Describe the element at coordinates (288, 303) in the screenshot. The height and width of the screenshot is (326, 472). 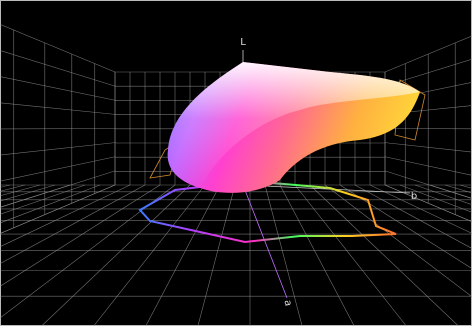
I see `a-label: a` at that location.